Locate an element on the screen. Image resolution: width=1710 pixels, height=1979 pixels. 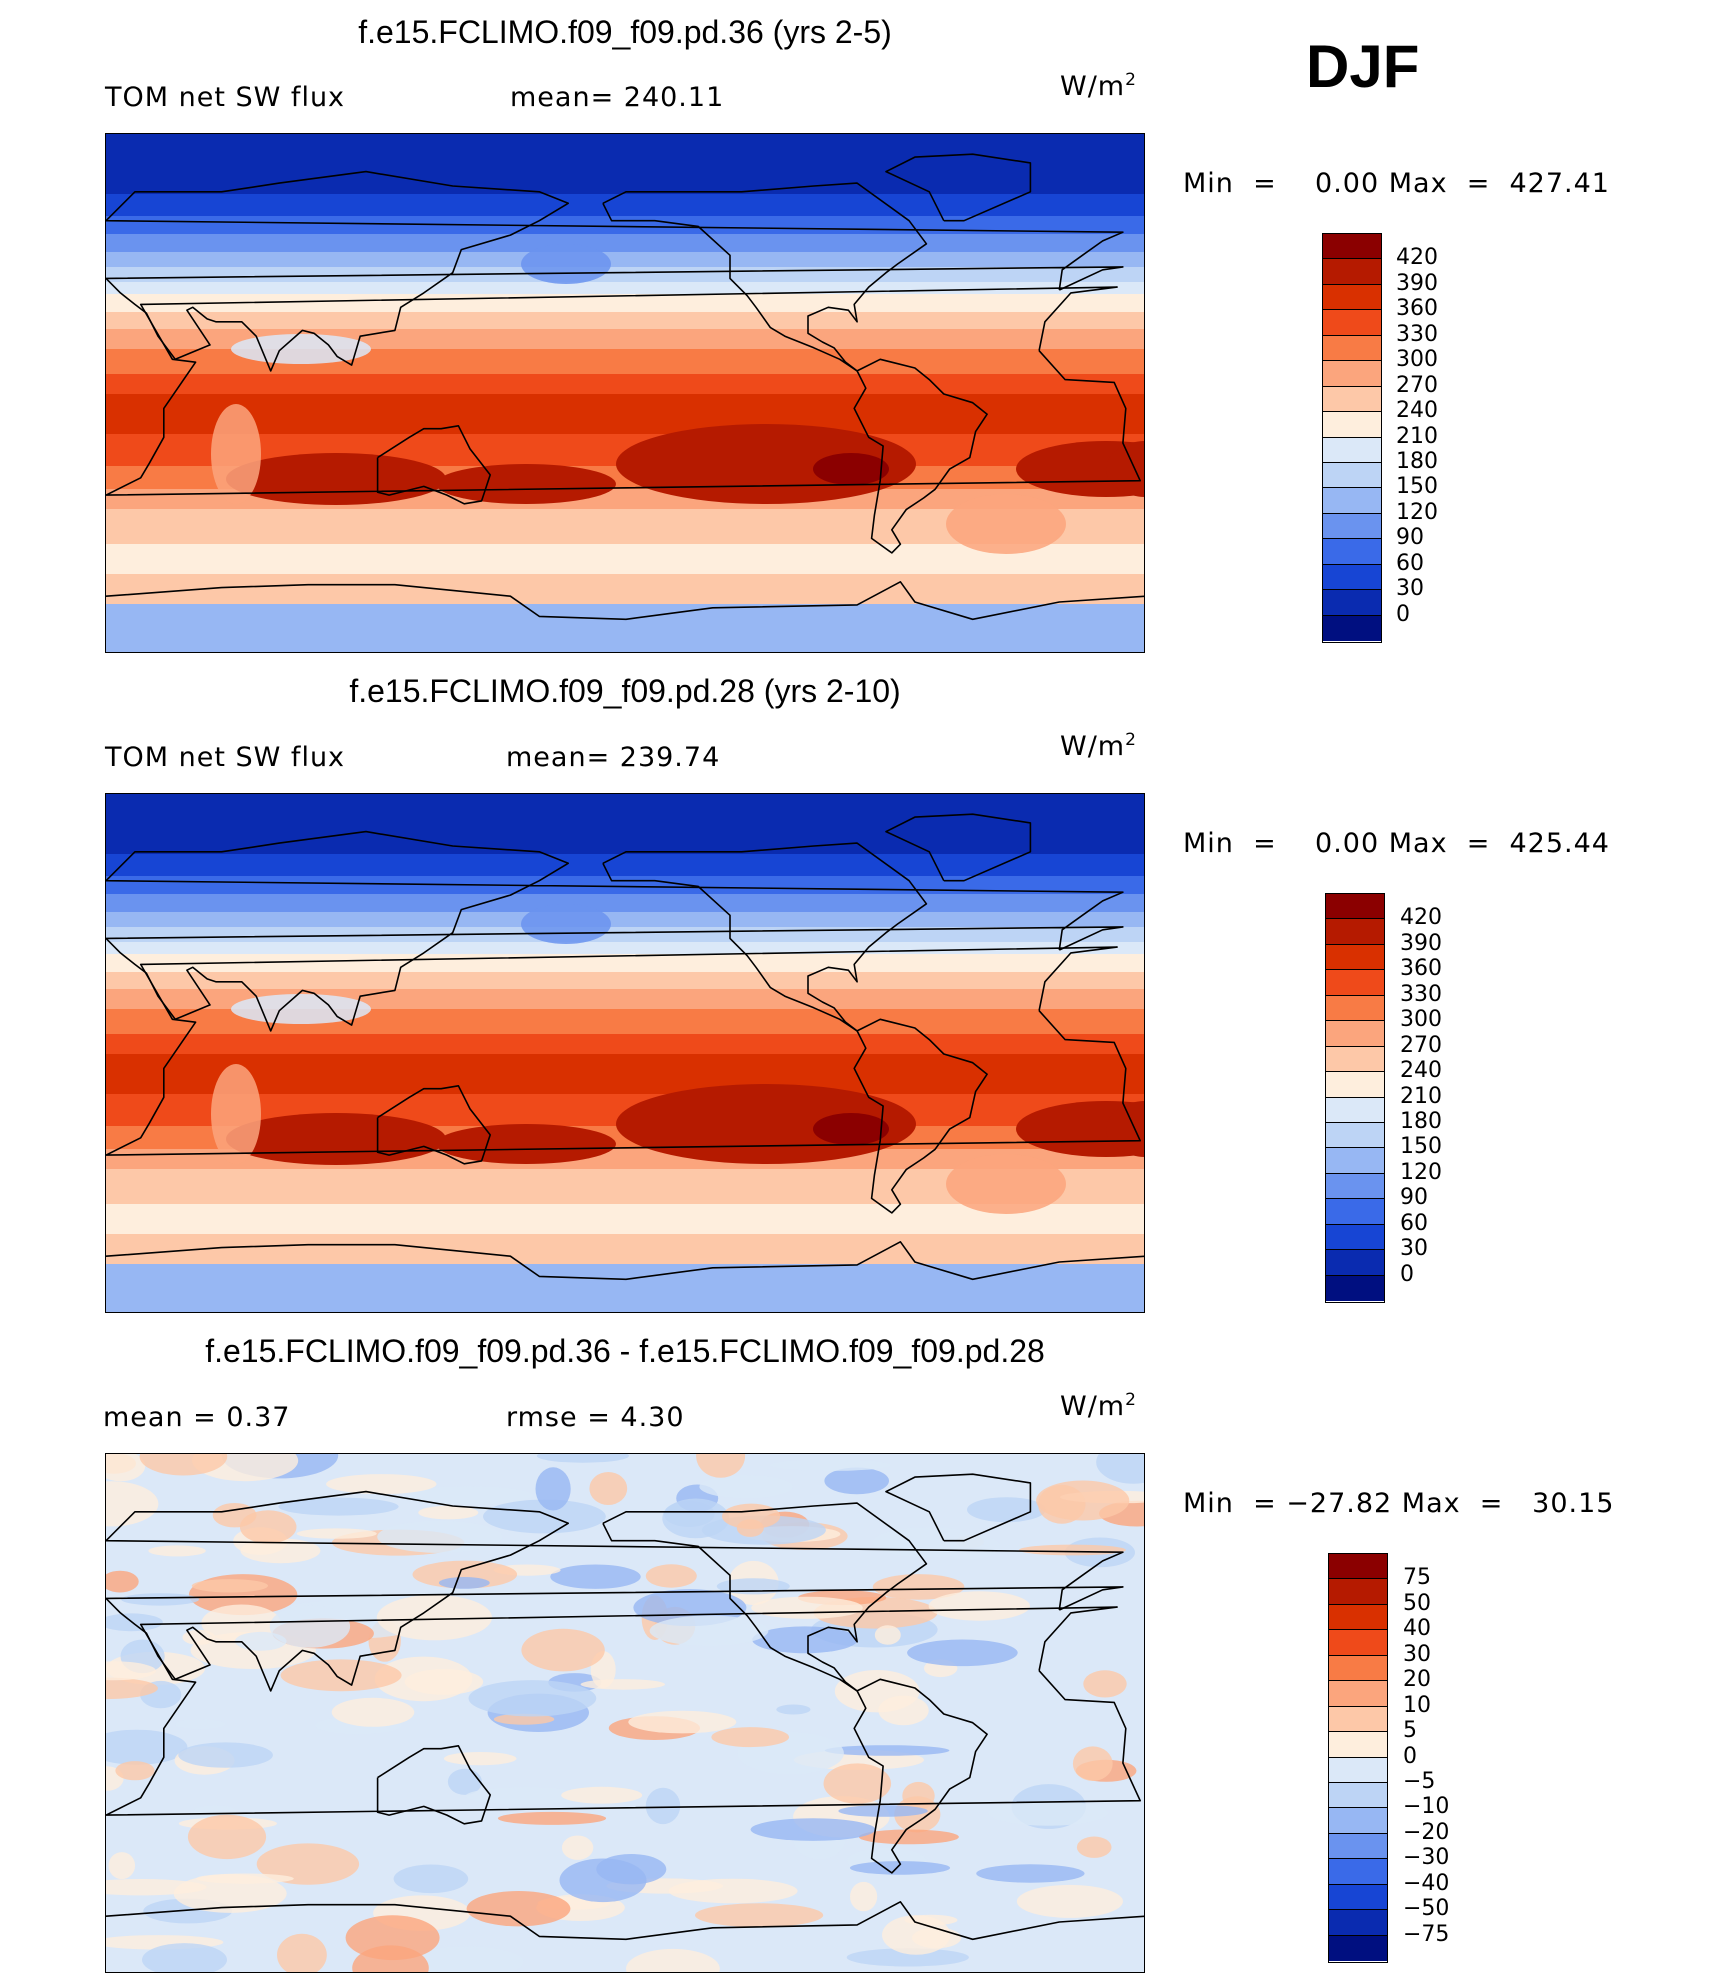
panel-1-minmax: Min = 0.00 Max = 427.41 is located at coordinates (1396, 183).